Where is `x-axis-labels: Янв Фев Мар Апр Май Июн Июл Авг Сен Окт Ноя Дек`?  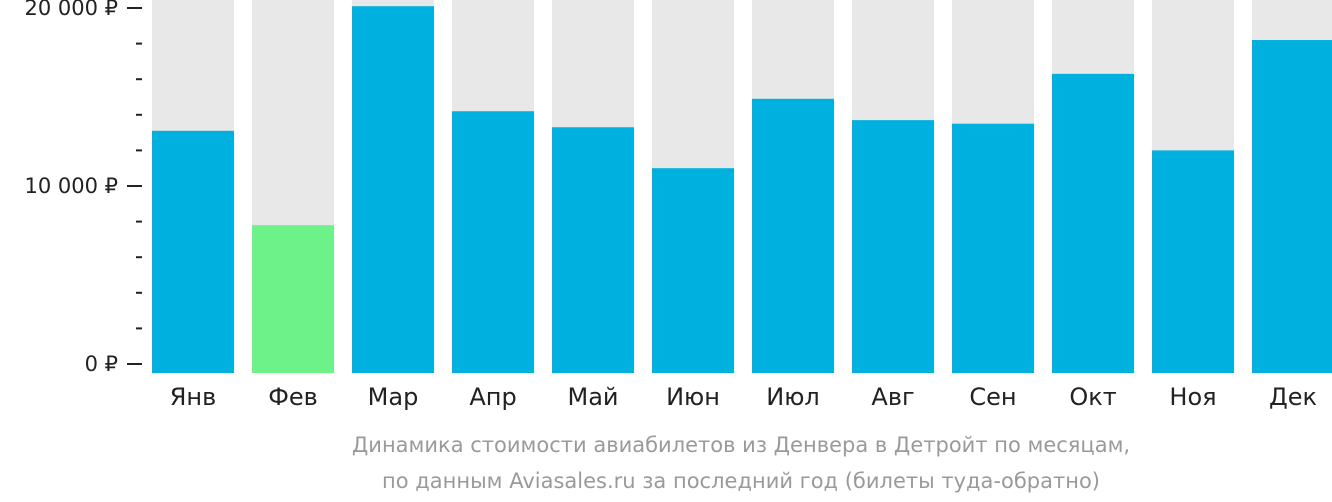
x-axis-labels: Янв Фев Мар Апр Май Июн Июл Авг Сен Окт Ноя Дек is located at coordinates (743, 397).